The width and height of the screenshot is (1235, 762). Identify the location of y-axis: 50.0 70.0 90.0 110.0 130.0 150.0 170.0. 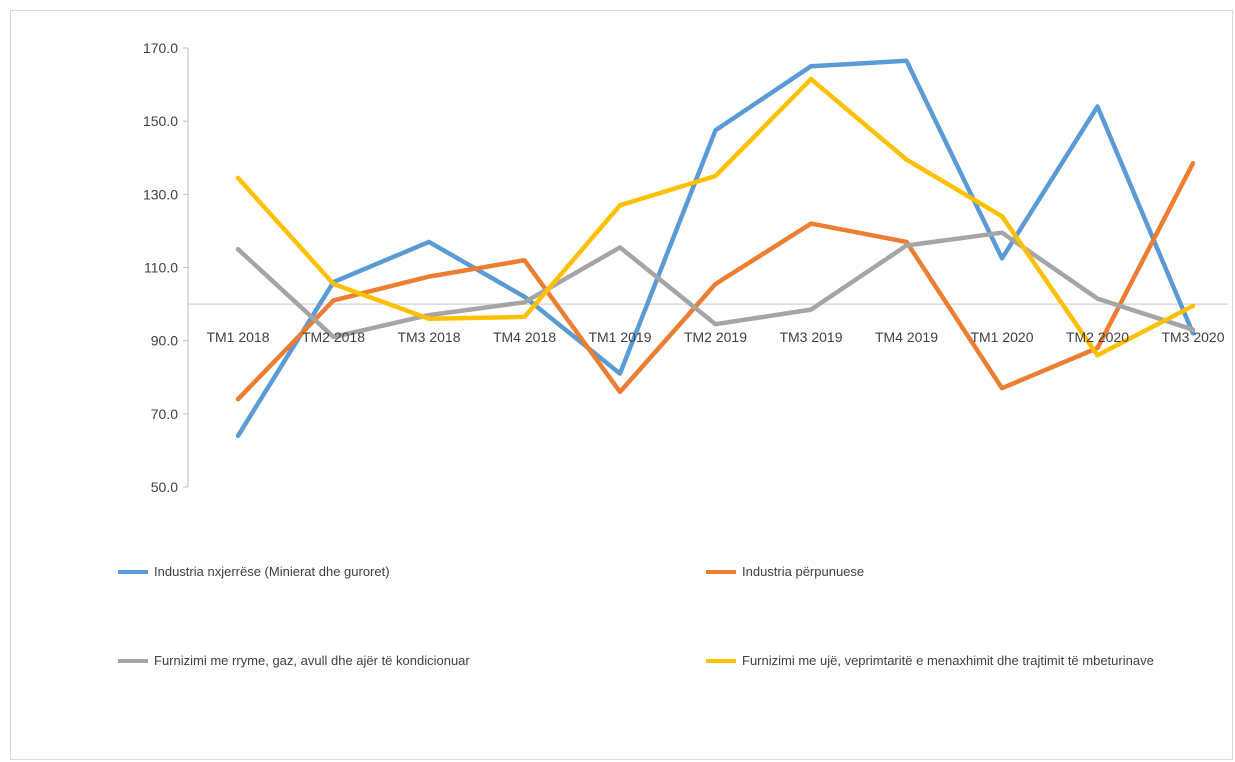
(166, 267).